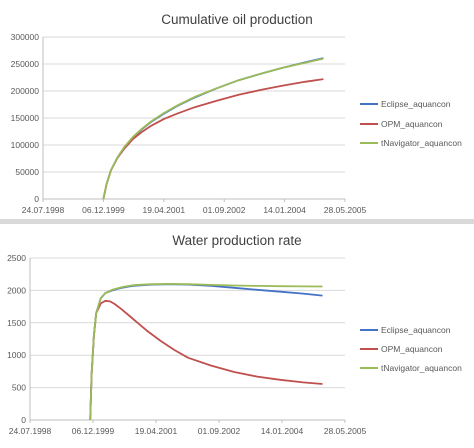 Image resolution: width=474 pixels, height=448 pixels. Describe the element at coordinates (19, 388) in the screenshot. I see `y-tick-label: 500` at that location.